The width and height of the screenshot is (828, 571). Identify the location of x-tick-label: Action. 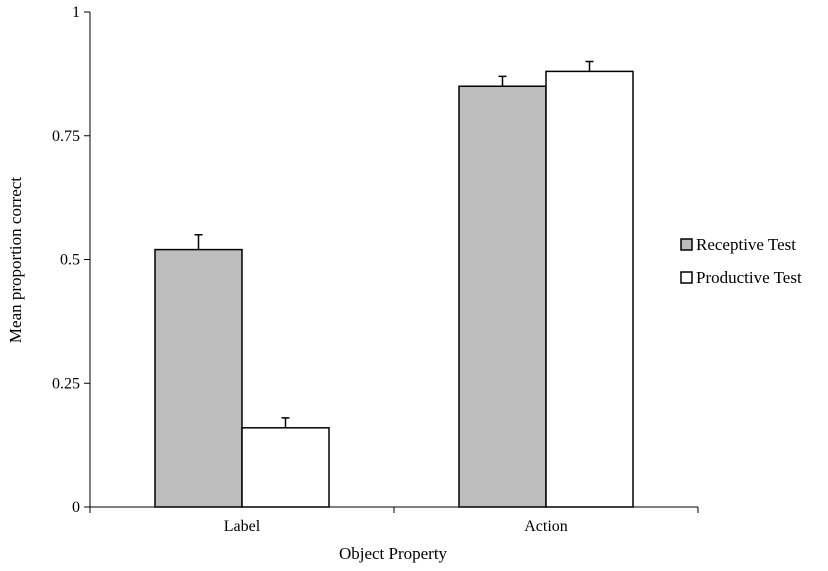
(546, 526).